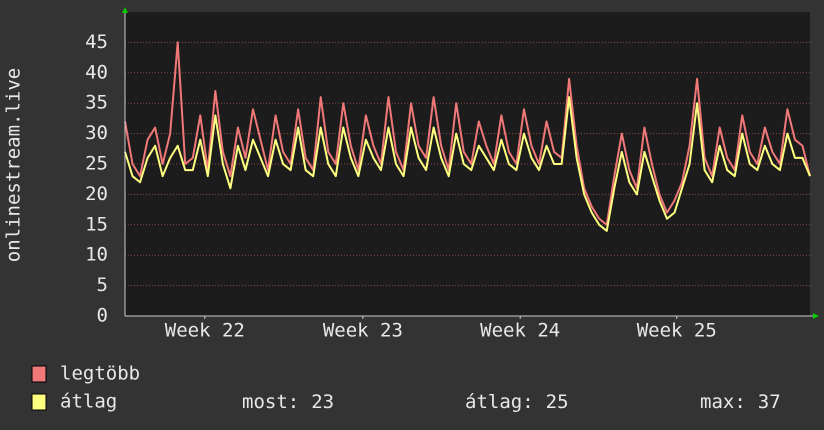 The width and height of the screenshot is (824, 430). I want to click on y-axis-label: onlinestream.live, so click(14, 165).